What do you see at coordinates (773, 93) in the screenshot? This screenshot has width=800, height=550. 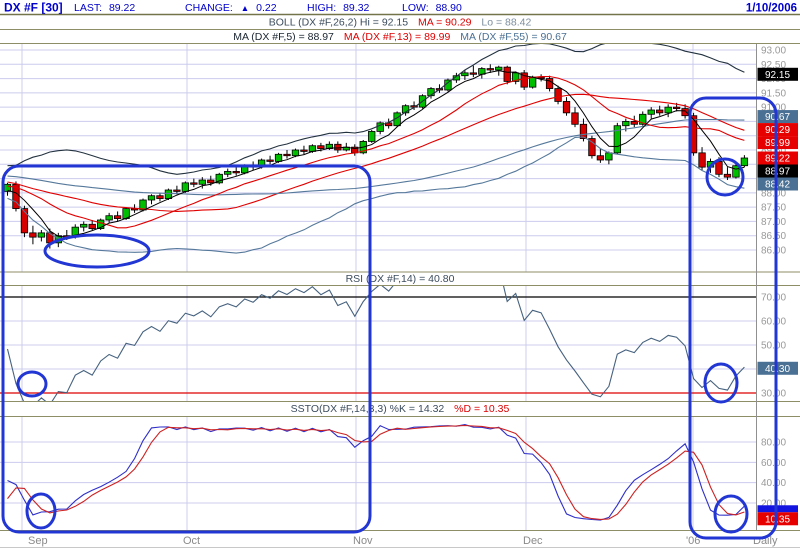 I see `axis-tick-label: 91.50` at bounding box center [773, 93].